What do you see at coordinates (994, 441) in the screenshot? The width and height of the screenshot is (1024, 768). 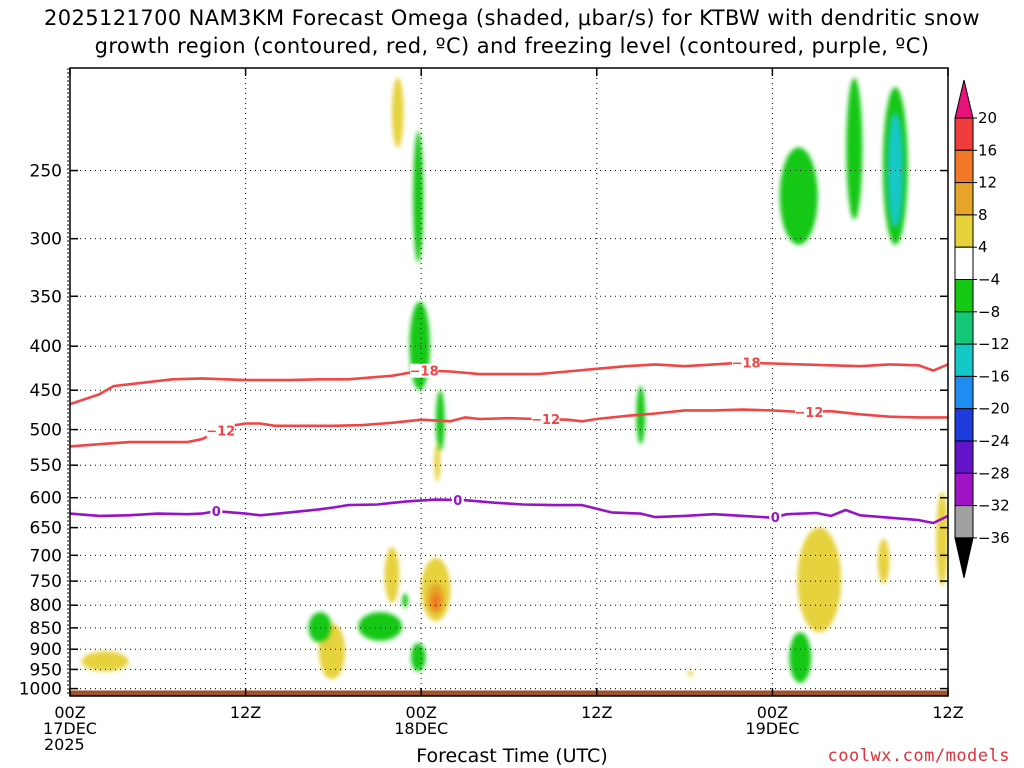 I see `colorbar-label-10: −24` at bounding box center [994, 441].